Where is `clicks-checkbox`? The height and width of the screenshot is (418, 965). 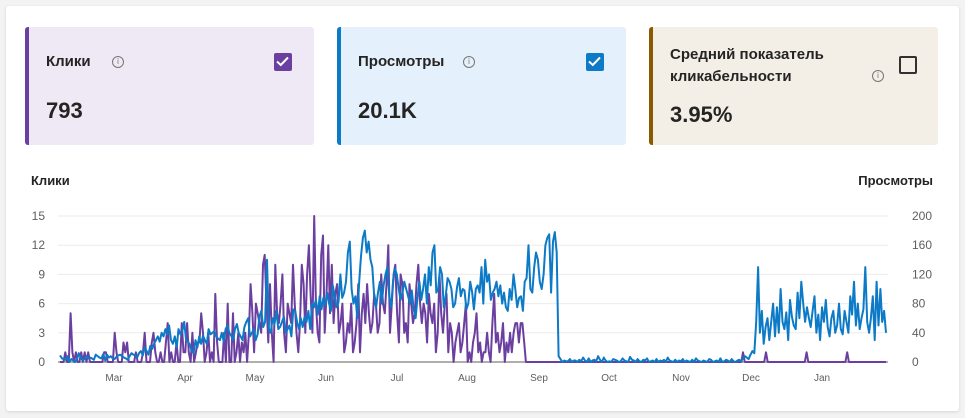 clicks-checkbox is located at coordinates (283, 62).